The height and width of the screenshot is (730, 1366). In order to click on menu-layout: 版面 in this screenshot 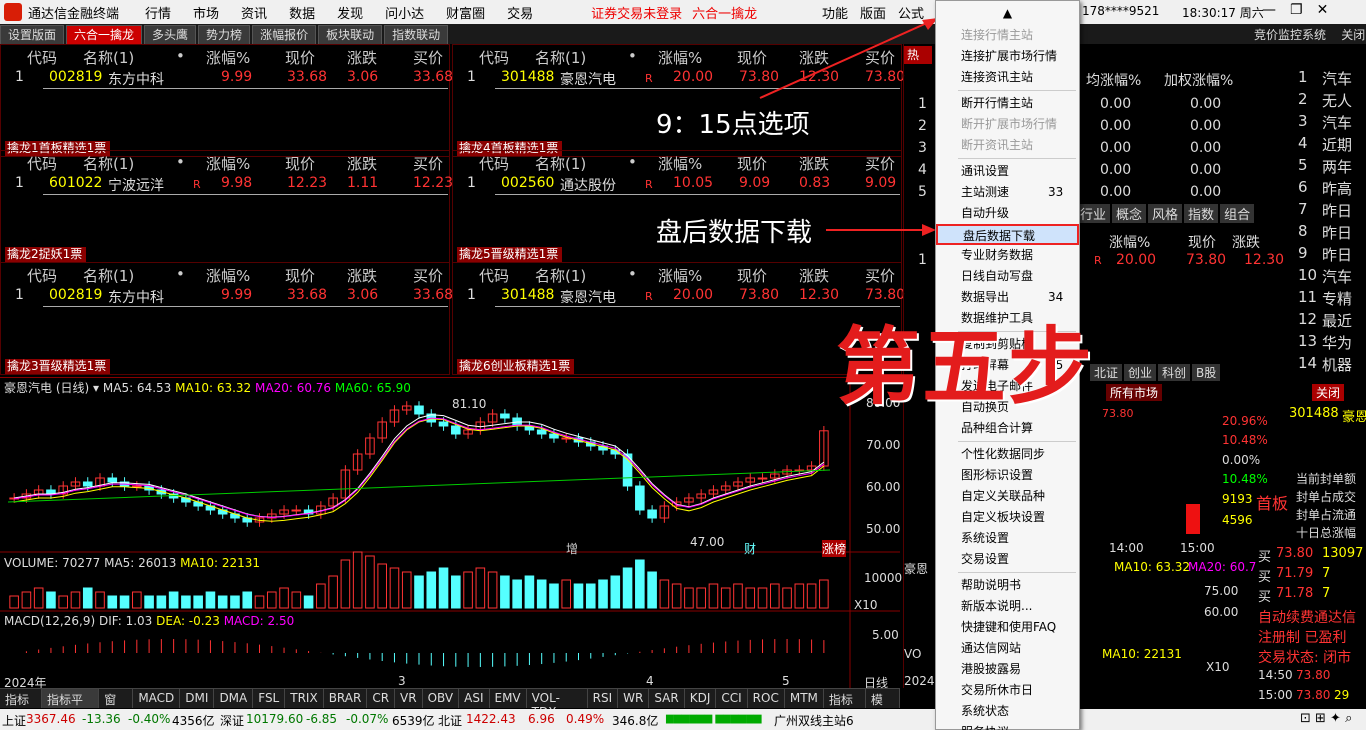, I will do `click(873, 14)`.